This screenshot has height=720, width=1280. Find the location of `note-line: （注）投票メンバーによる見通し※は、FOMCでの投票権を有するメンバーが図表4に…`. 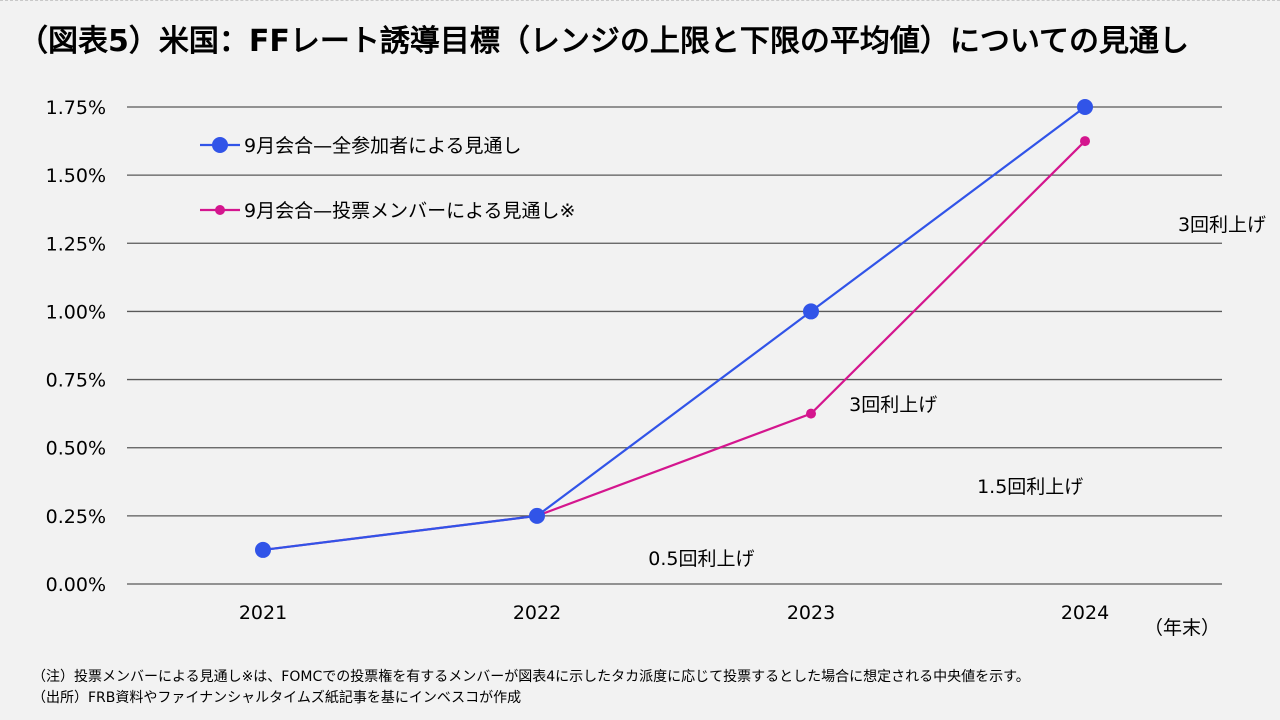

note-line: （注）投票メンバーによる見通し※は、FOMCでの投票権を有するメンバーが図表4に… is located at coordinates (531, 677).